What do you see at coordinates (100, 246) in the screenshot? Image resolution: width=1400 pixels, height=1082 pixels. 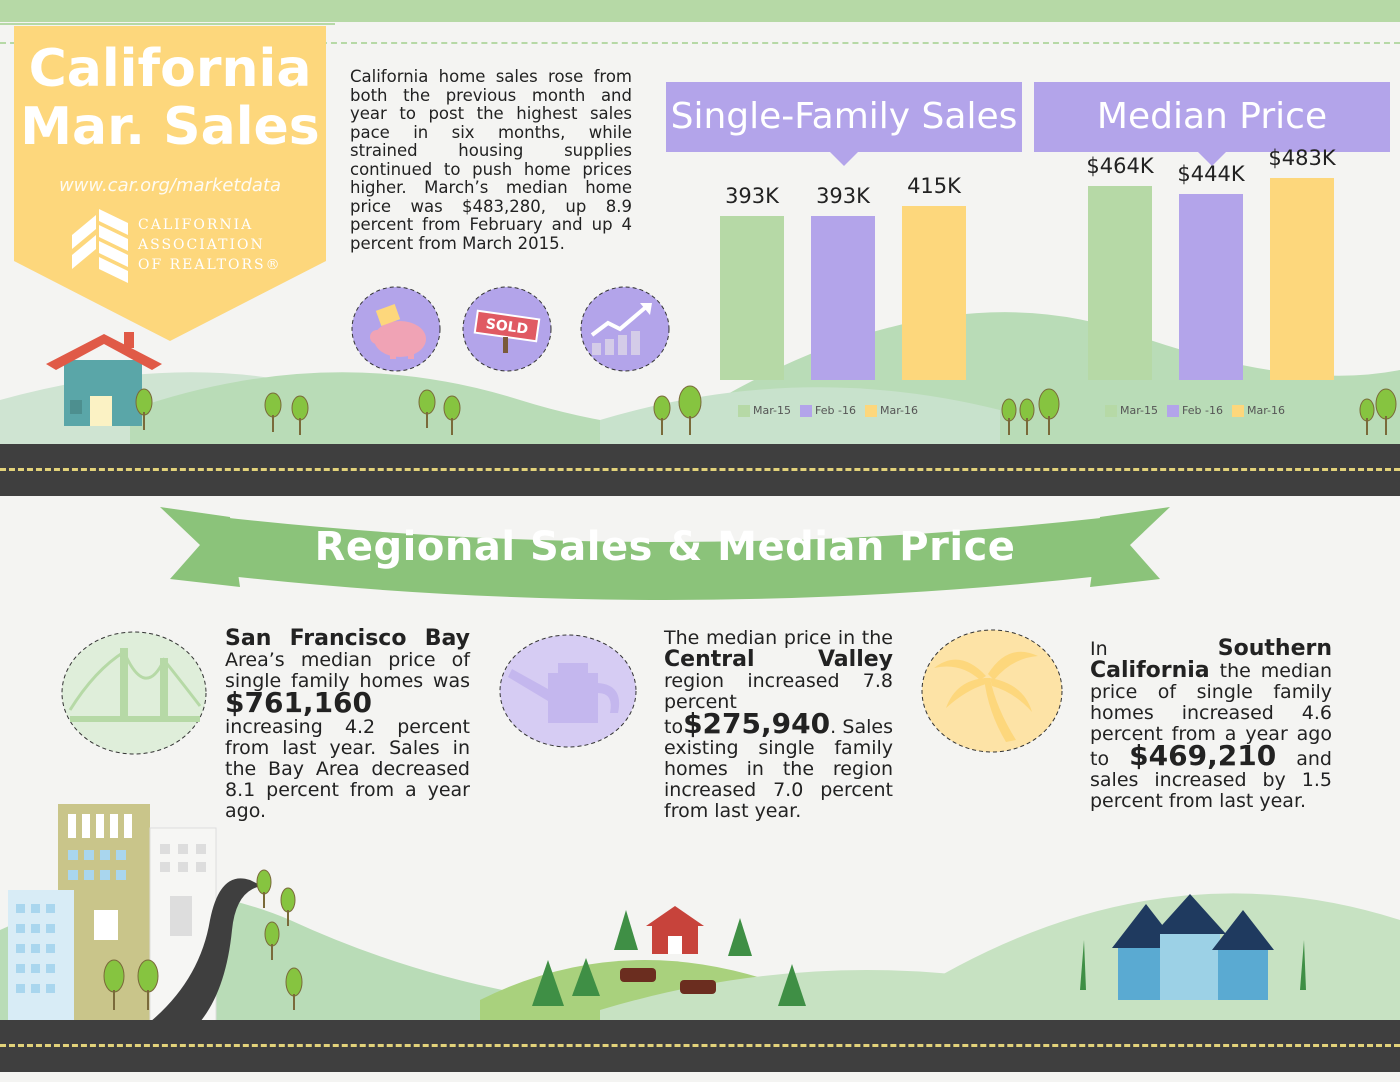 I see `realtors-logo-icon` at bounding box center [100, 246].